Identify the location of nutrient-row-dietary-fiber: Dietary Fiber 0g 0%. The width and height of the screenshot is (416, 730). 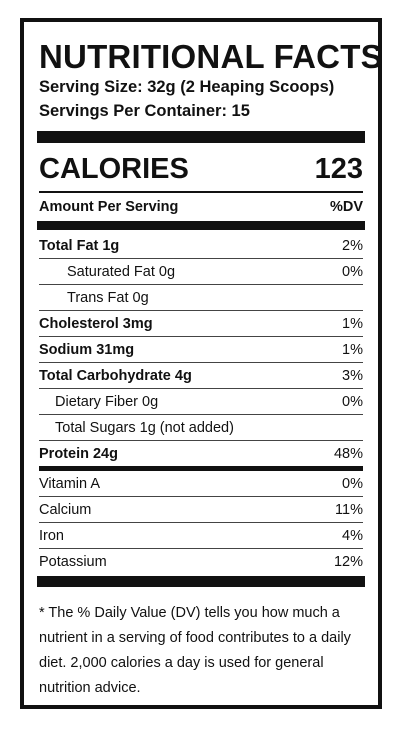
(201, 402).